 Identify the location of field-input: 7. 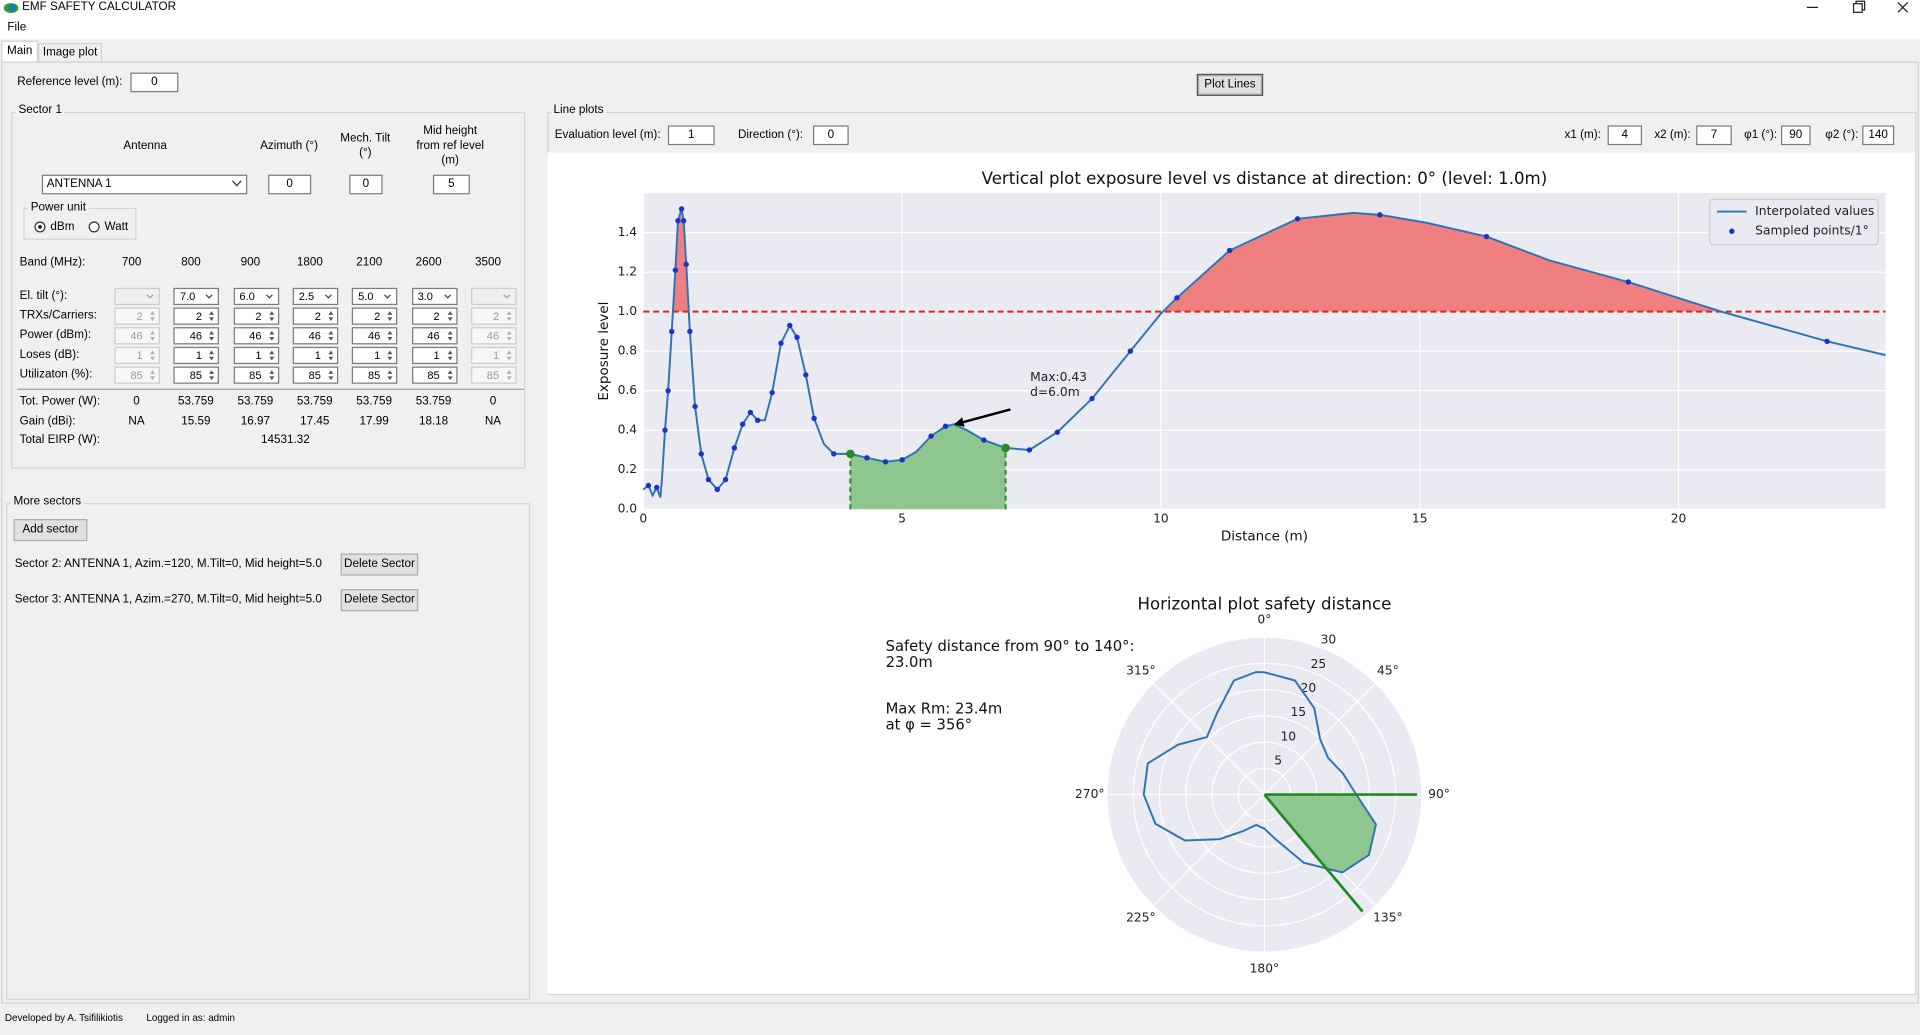
(1714, 135).